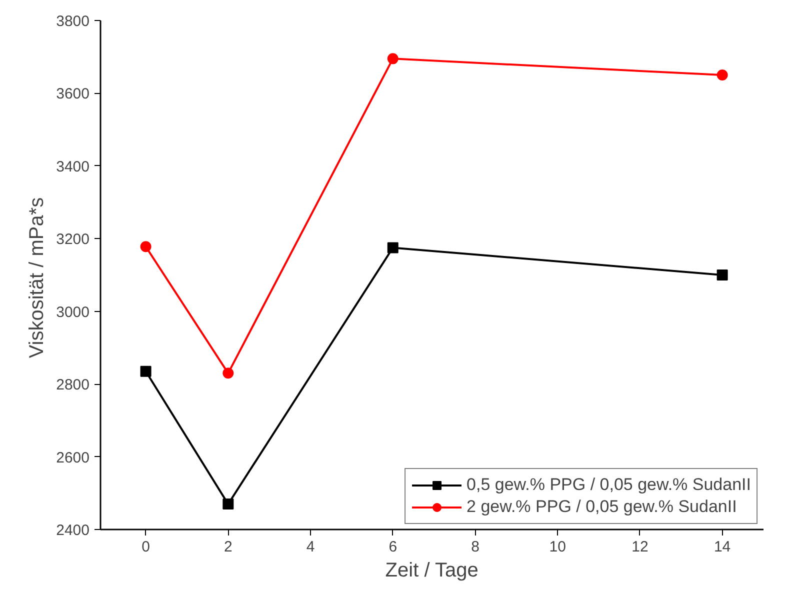 Image resolution: width=788 pixels, height=599 pixels. I want to click on y-tick-label: 3200, so click(73, 239).